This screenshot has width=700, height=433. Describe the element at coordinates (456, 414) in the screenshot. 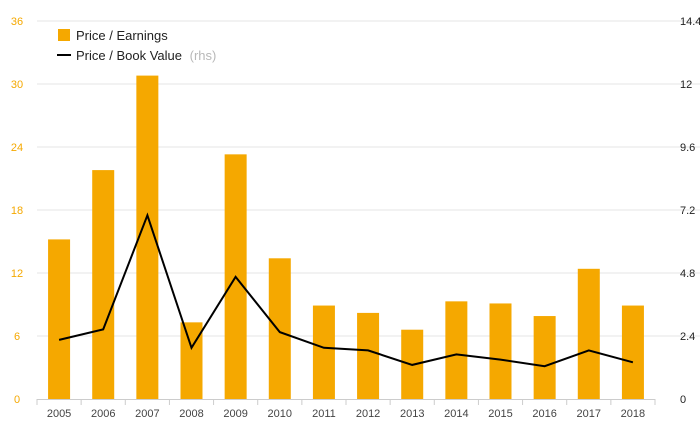

I see `x-tick-label: 2014` at that location.